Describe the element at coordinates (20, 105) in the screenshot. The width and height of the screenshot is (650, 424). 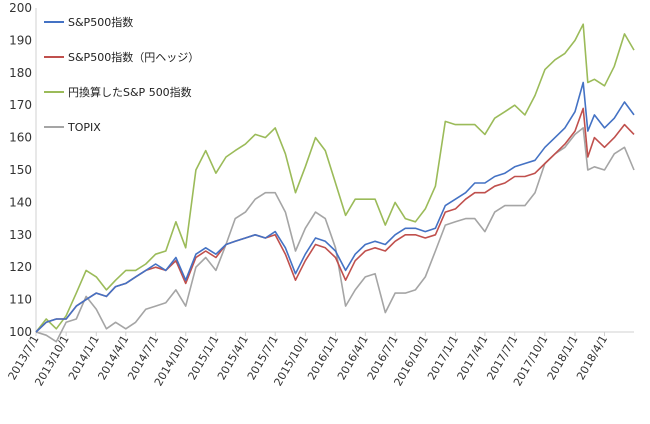
I see `y-tick-label: 170` at that location.